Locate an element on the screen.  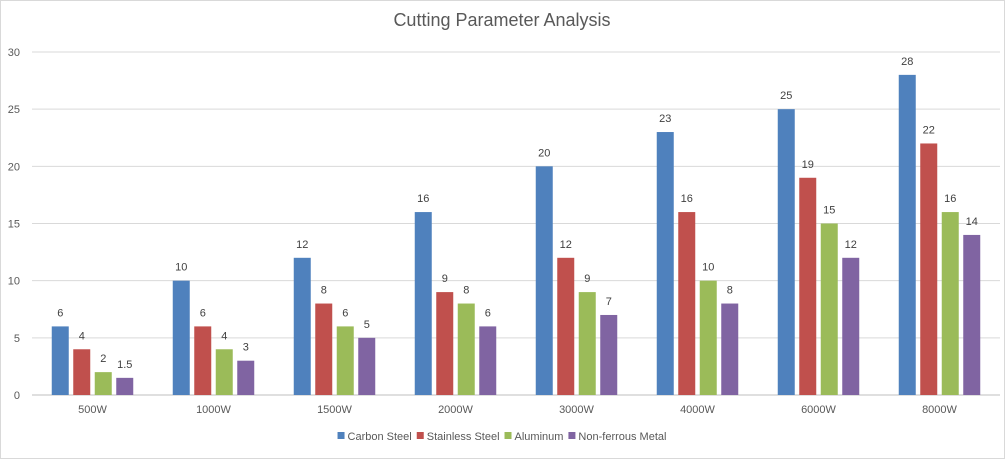
data-label: 5 is located at coordinates (367, 325).